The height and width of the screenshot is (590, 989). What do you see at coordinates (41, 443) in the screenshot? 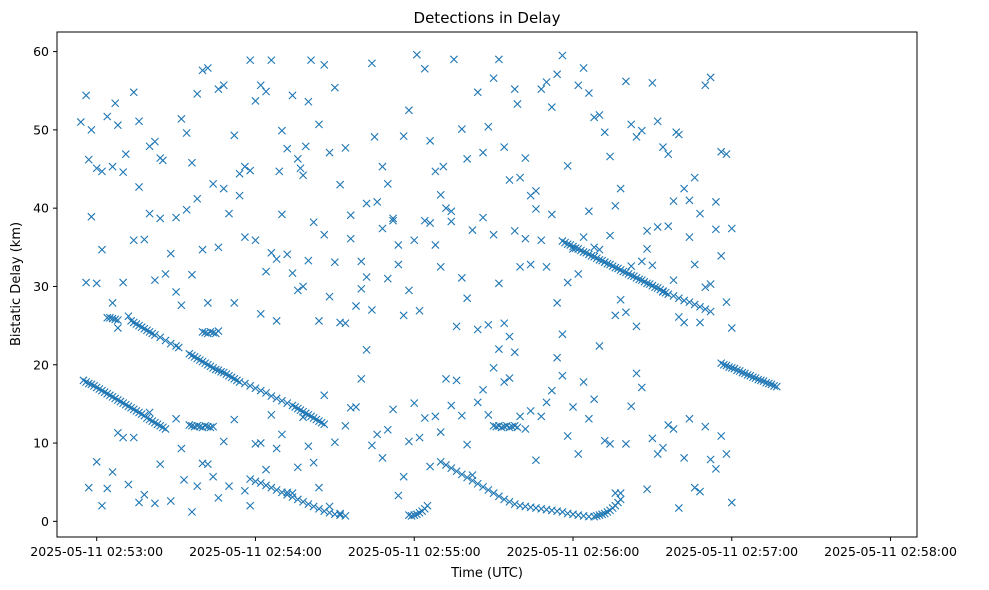
I see `y-tick-label: 10` at bounding box center [41, 443].